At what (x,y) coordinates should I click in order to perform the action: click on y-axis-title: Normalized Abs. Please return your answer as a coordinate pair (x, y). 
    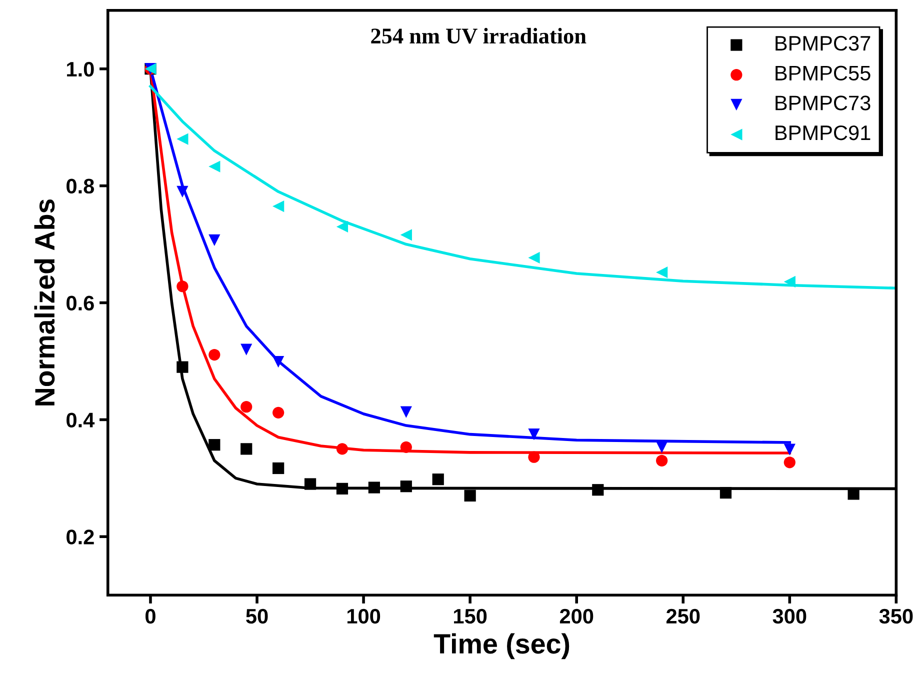
    Looking at the image, I should click on (44, 302).